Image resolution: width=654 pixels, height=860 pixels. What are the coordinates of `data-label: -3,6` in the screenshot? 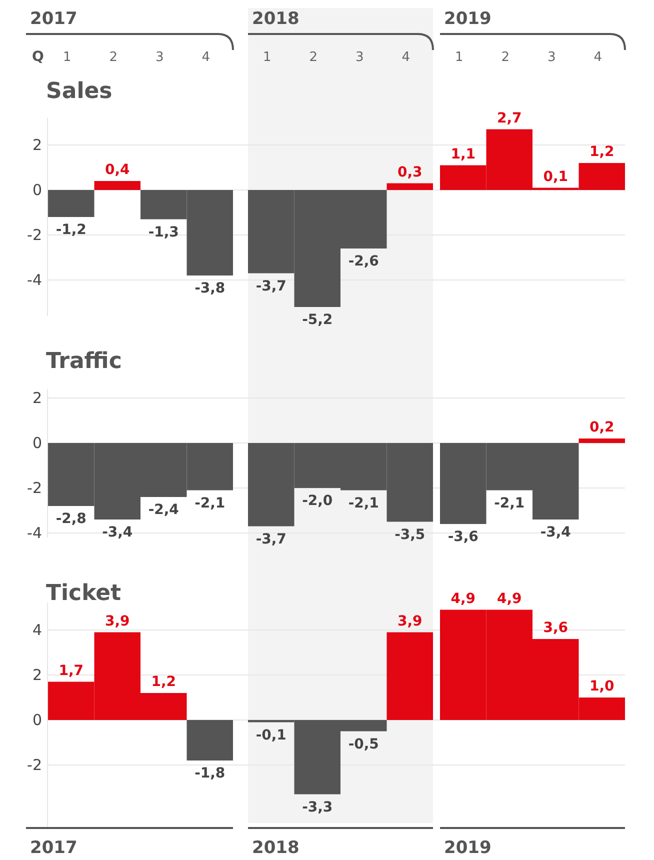 It's located at (463, 537).